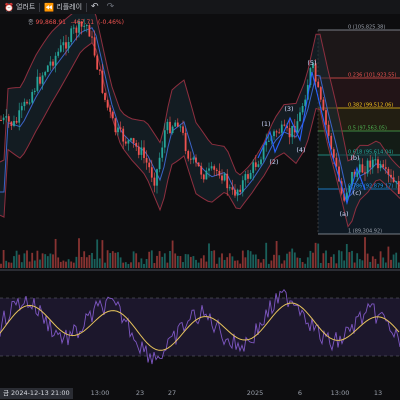  What do you see at coordinates (140, 393) in the screenshot?
I see `x-tick-label: 23` at bounding box center [140, 393].